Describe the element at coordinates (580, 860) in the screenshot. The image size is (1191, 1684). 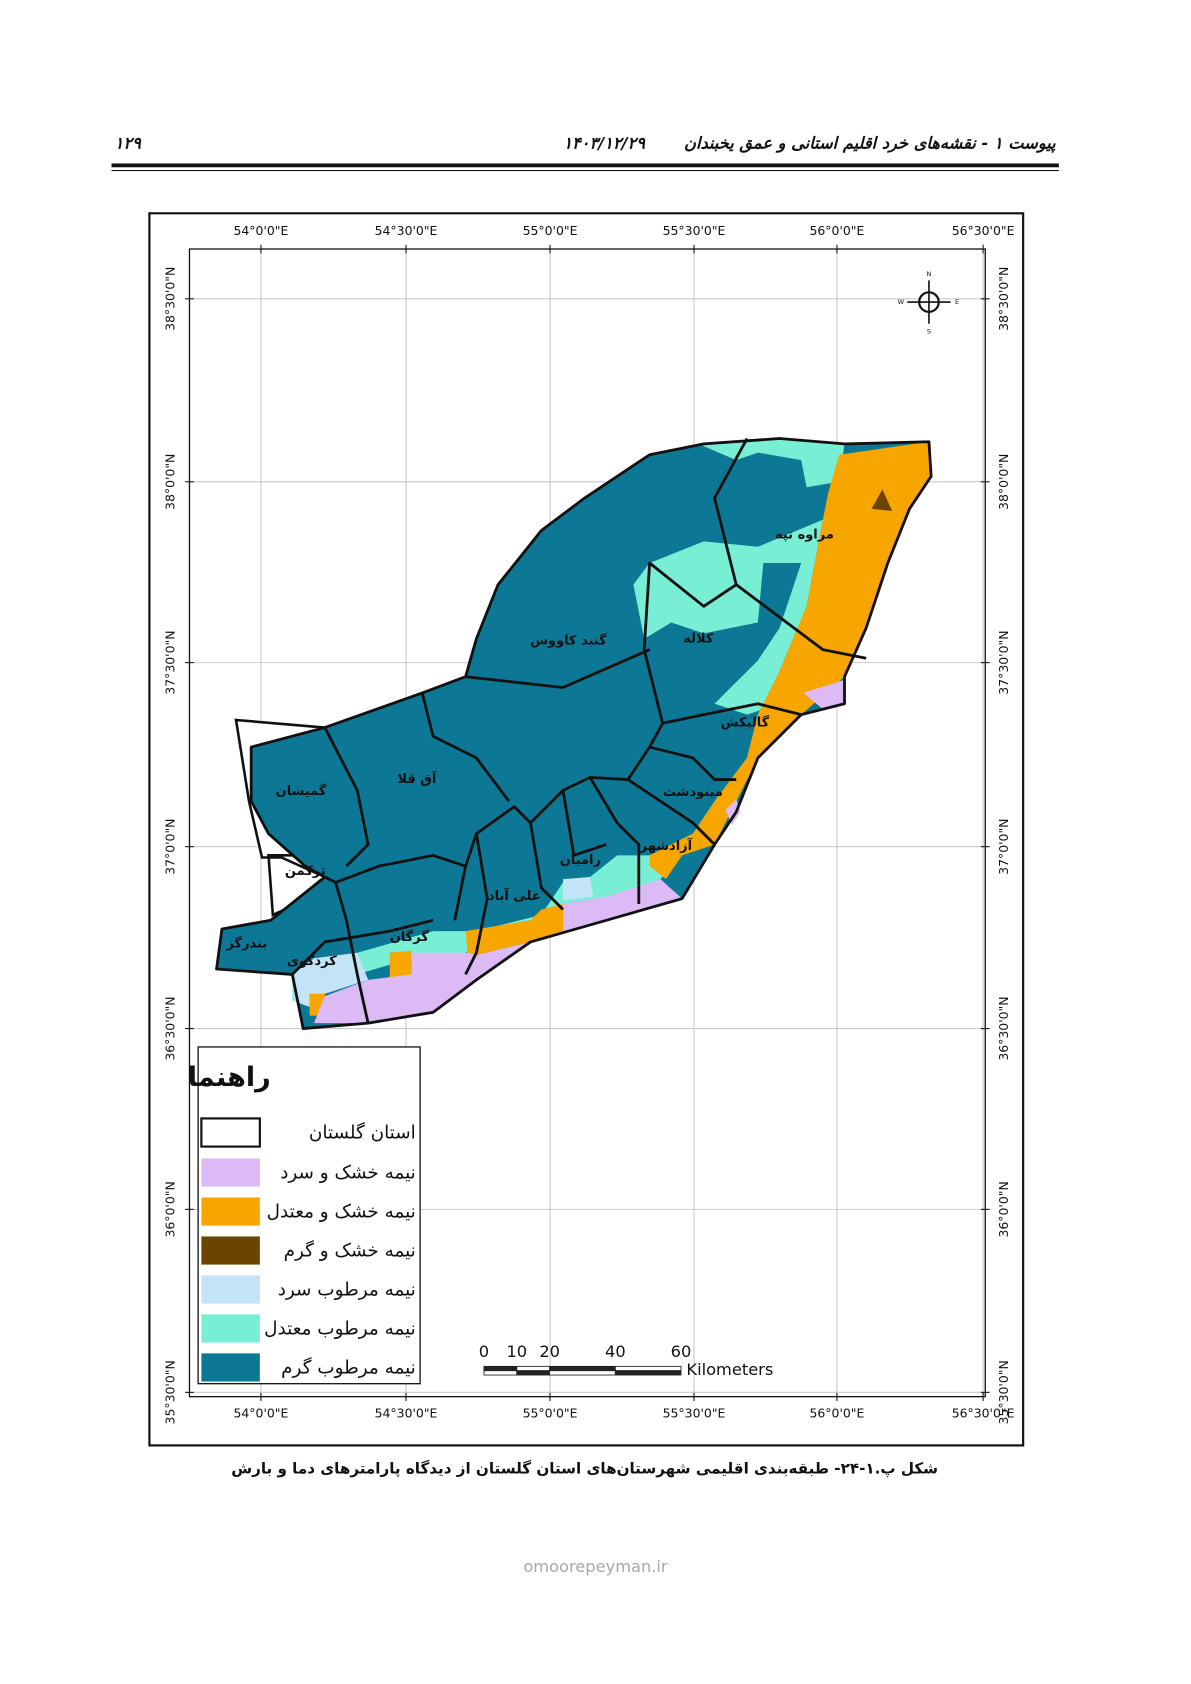
I see `county-label: رامیان` at that location.